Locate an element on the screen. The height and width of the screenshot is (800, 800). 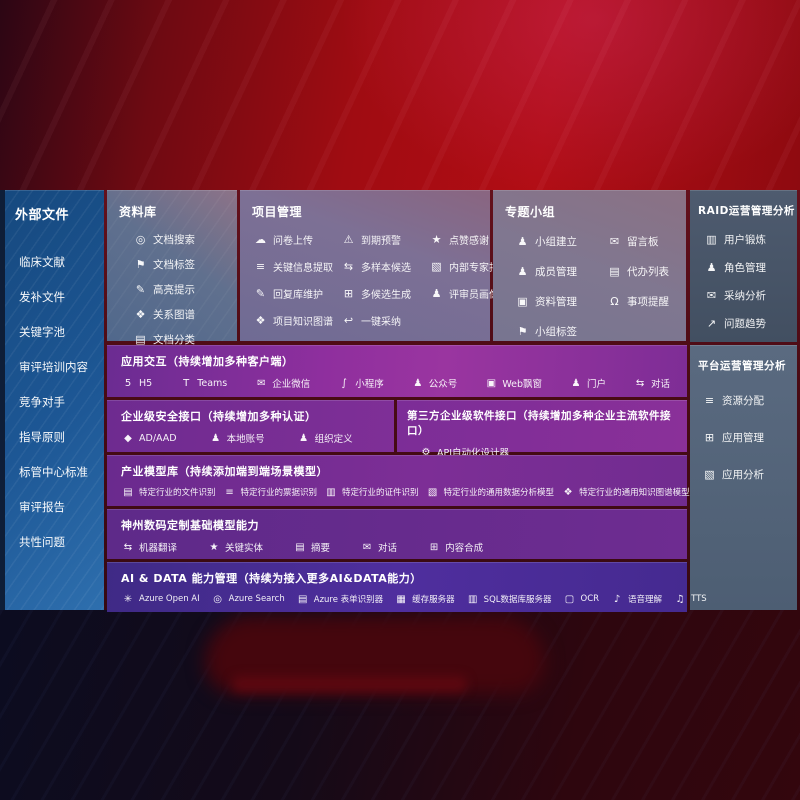
data-manage-icon: ▣ is located at coordinates (522, 301).